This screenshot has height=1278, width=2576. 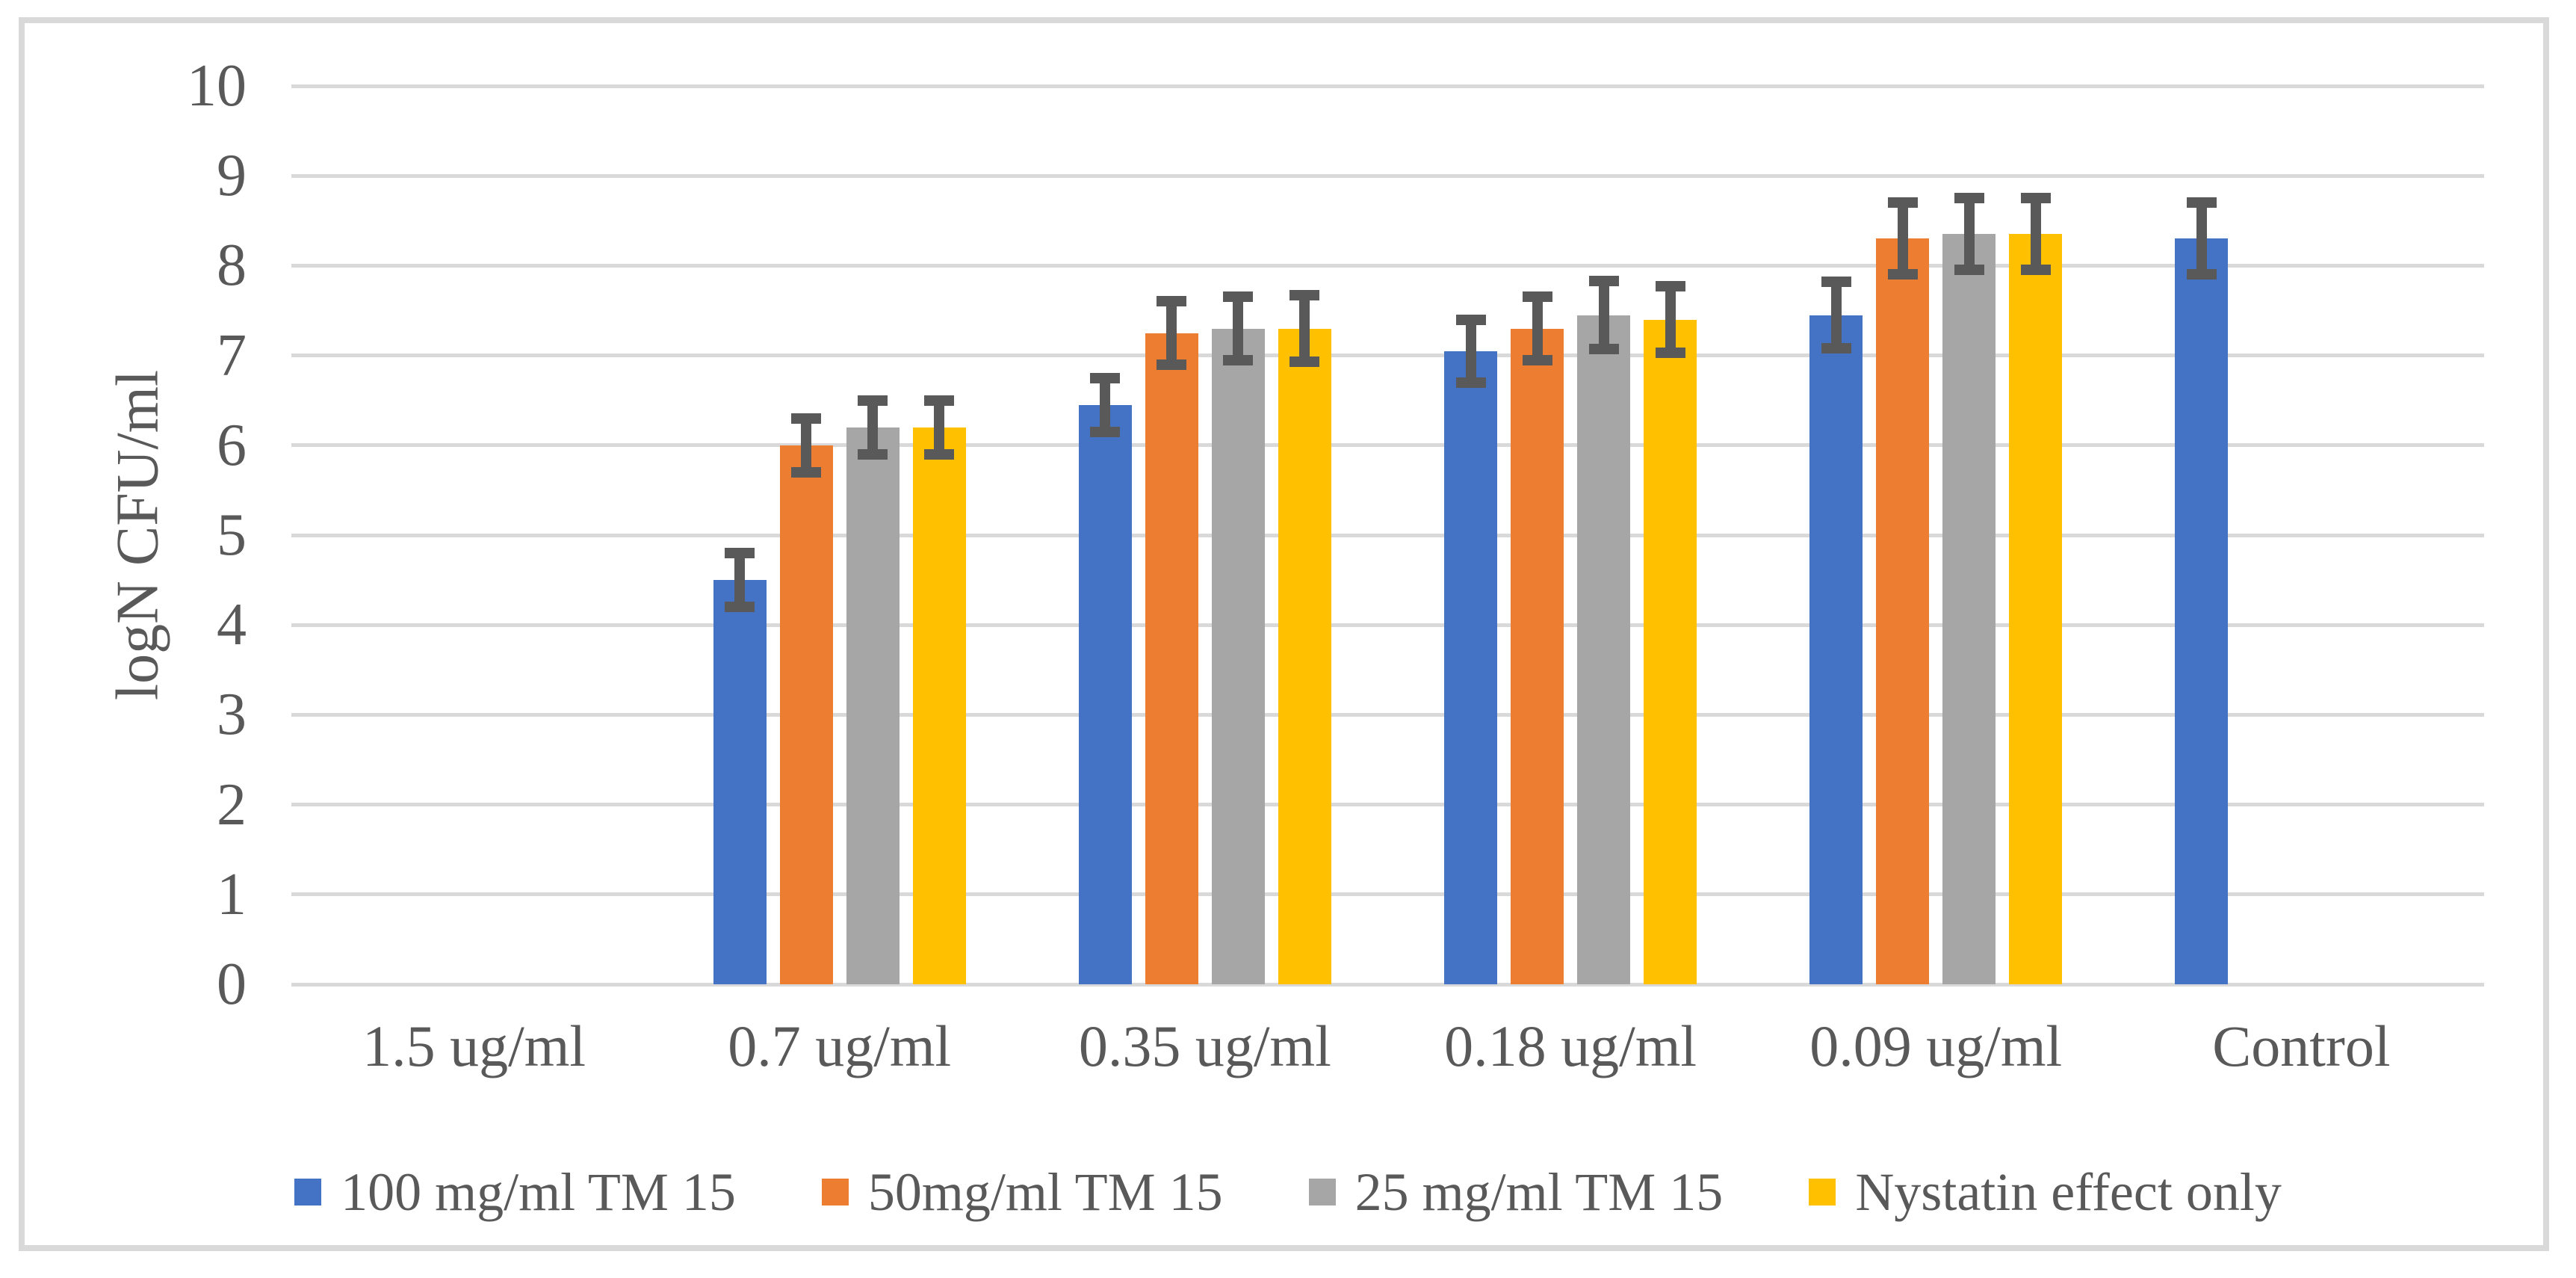 I want to click on bar-100-mg-ml-tm-15-0.7-ug-ml, so click(x=740, y=782).